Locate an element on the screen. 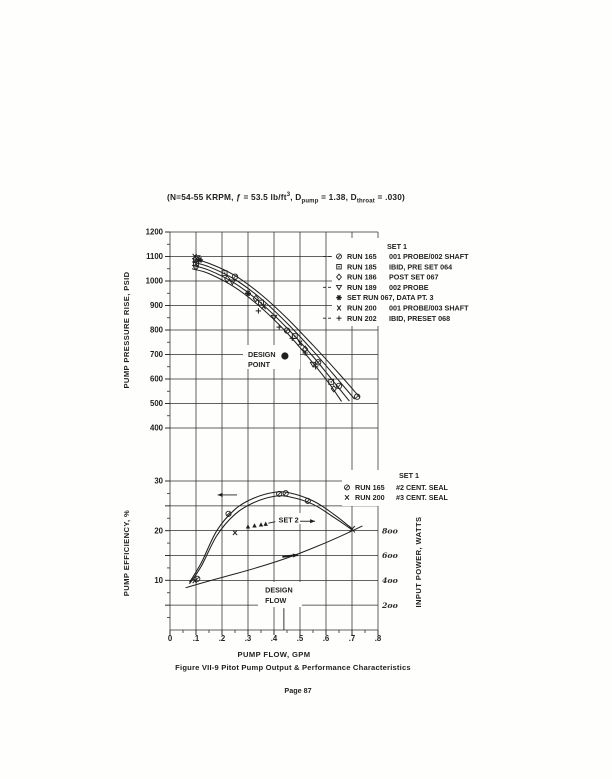 The width and height of the screenshot is (612, 779). svg-text: RUN 165 is located at coordinates (362, 256).